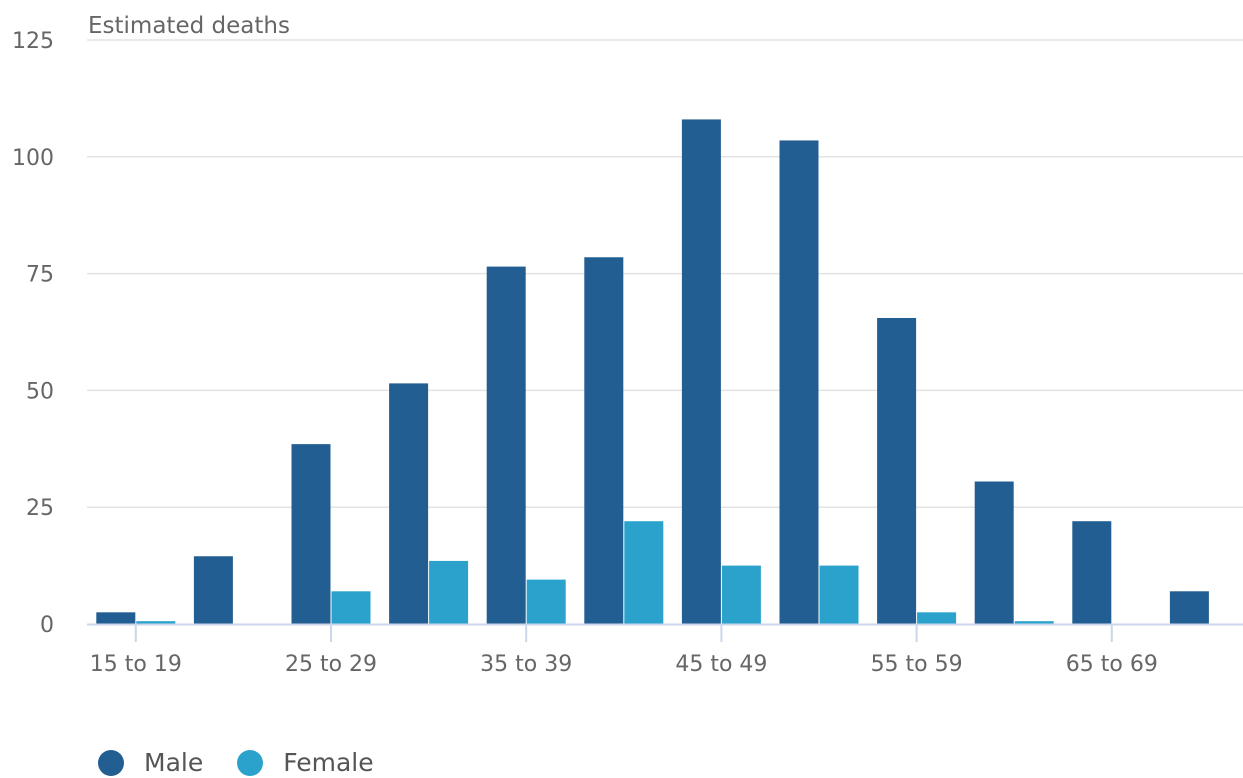 The image size is (1243, 778). I want to click on y-tick-label: 100, so click(33, 158).